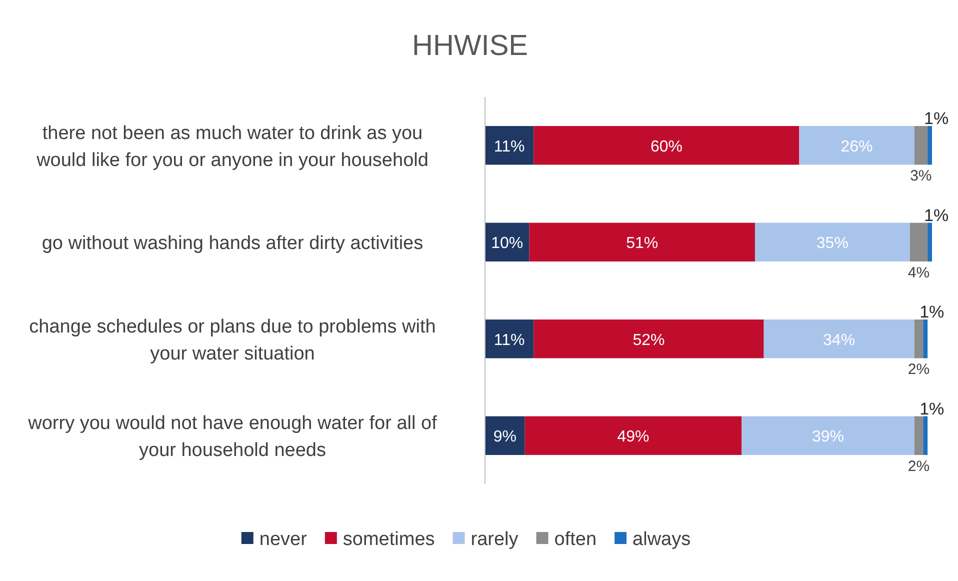  I want to click on legend-label: never, so click(283, 539).